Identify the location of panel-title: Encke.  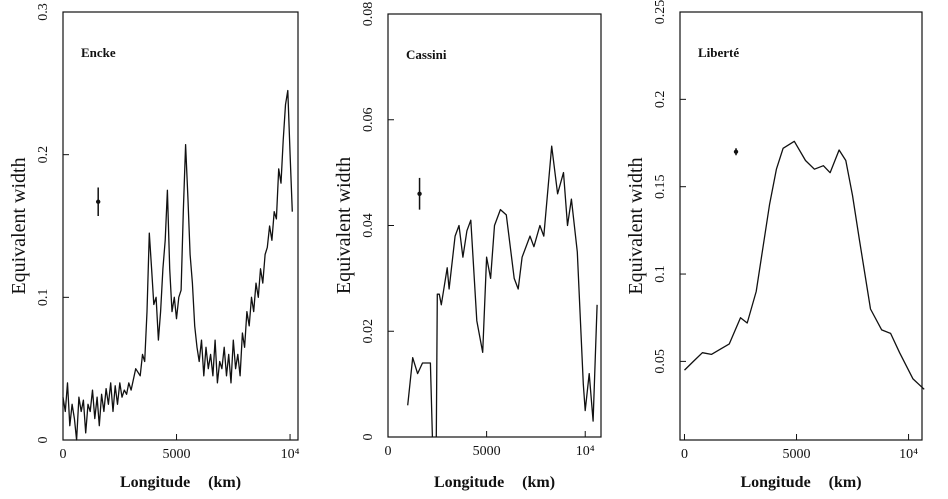
(98, 52).